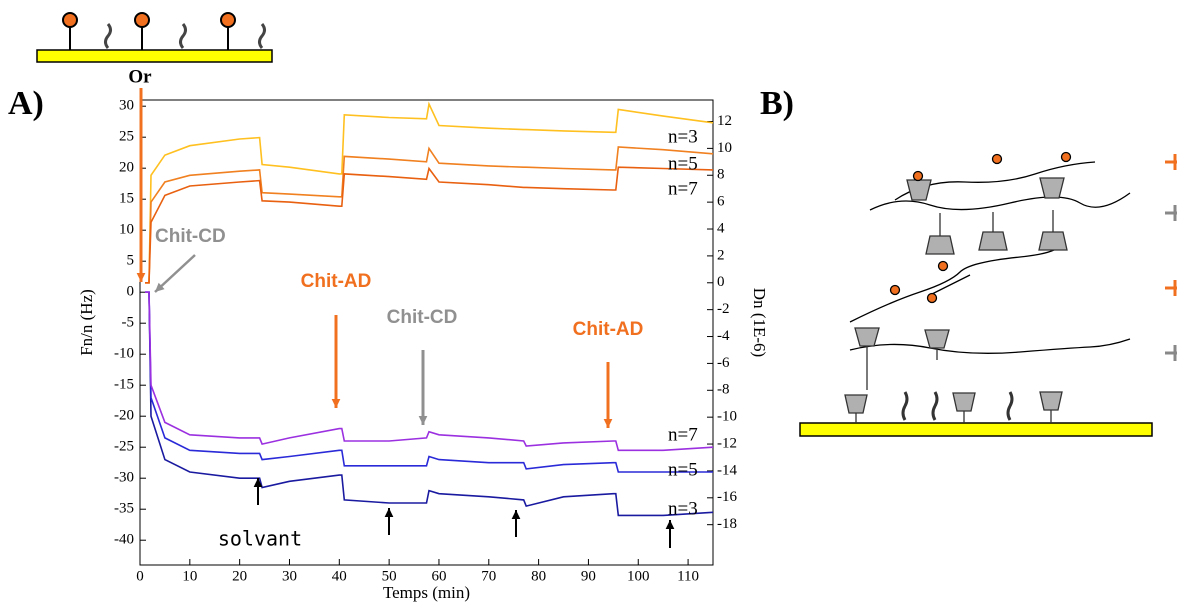 The width and height of the screenshot is (1177, 606). Describe the element at coordinates (154, 37) in the screenshot. I see `surface-schematic` at that location.